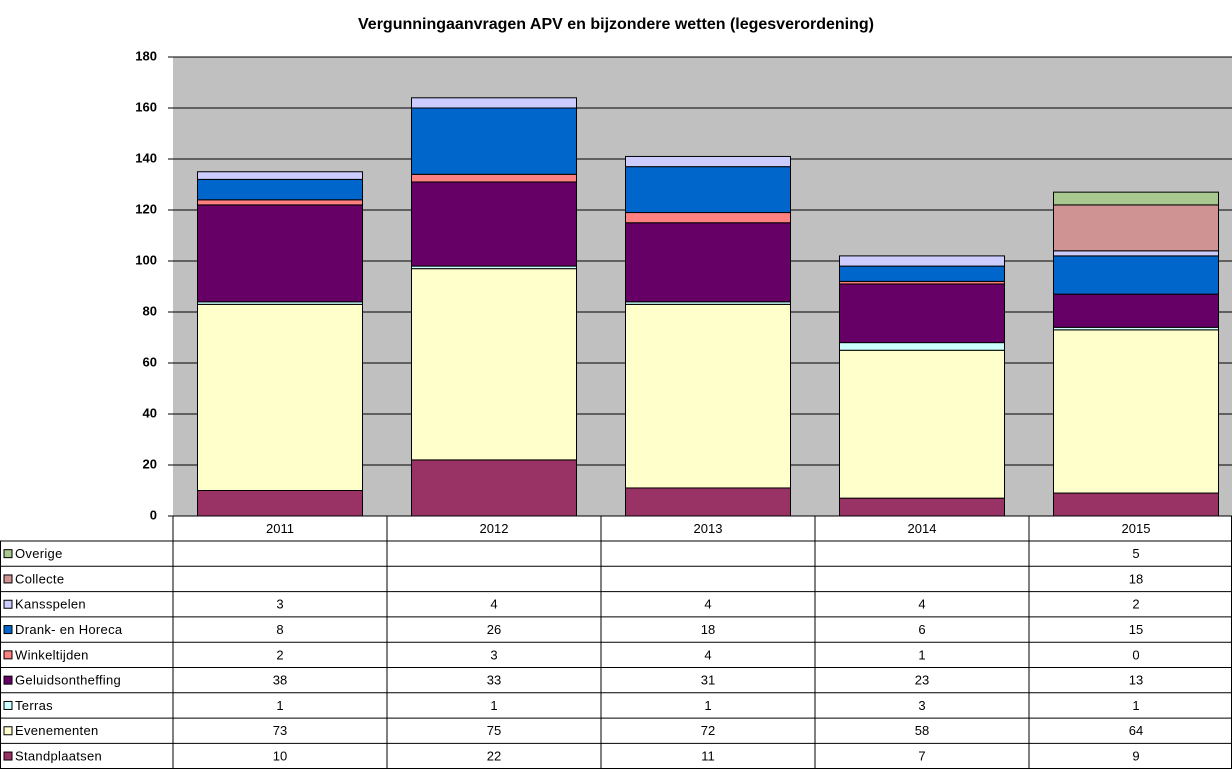 This screenshot has width=1232, height=769. Describe the element at coordinates (146, 106) in the screenshot. I see `y-tick-label: 160` at that location.